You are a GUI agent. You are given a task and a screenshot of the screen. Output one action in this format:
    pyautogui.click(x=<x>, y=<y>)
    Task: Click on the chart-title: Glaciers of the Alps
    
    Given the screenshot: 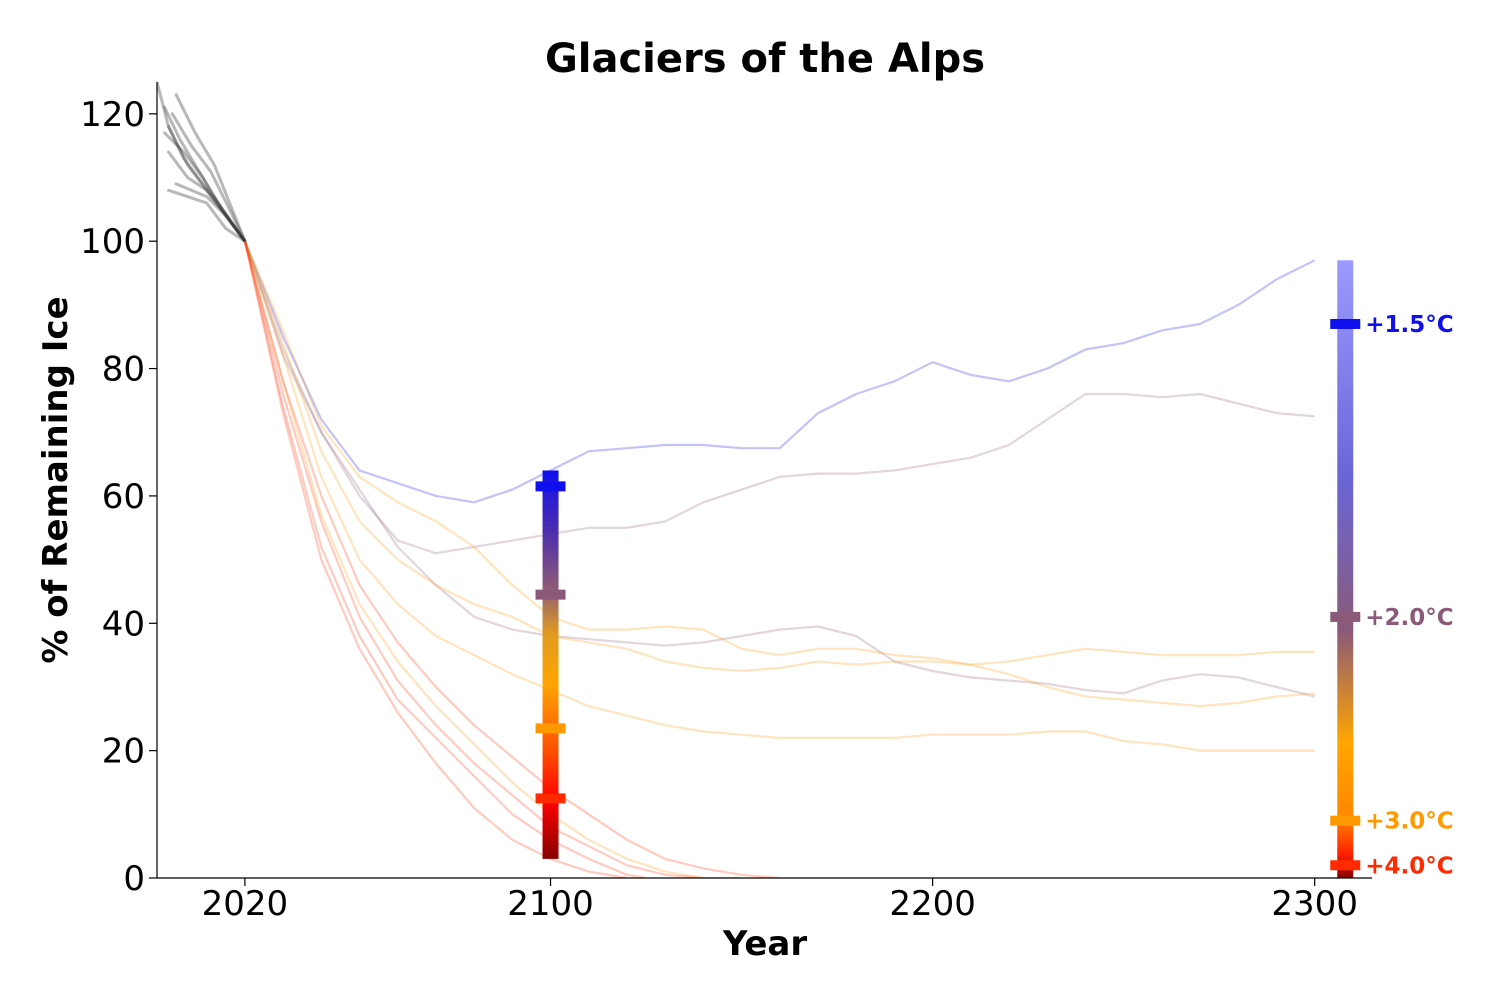 What is the action you would take?
    pyautogui.click(x=765, y=59)
    